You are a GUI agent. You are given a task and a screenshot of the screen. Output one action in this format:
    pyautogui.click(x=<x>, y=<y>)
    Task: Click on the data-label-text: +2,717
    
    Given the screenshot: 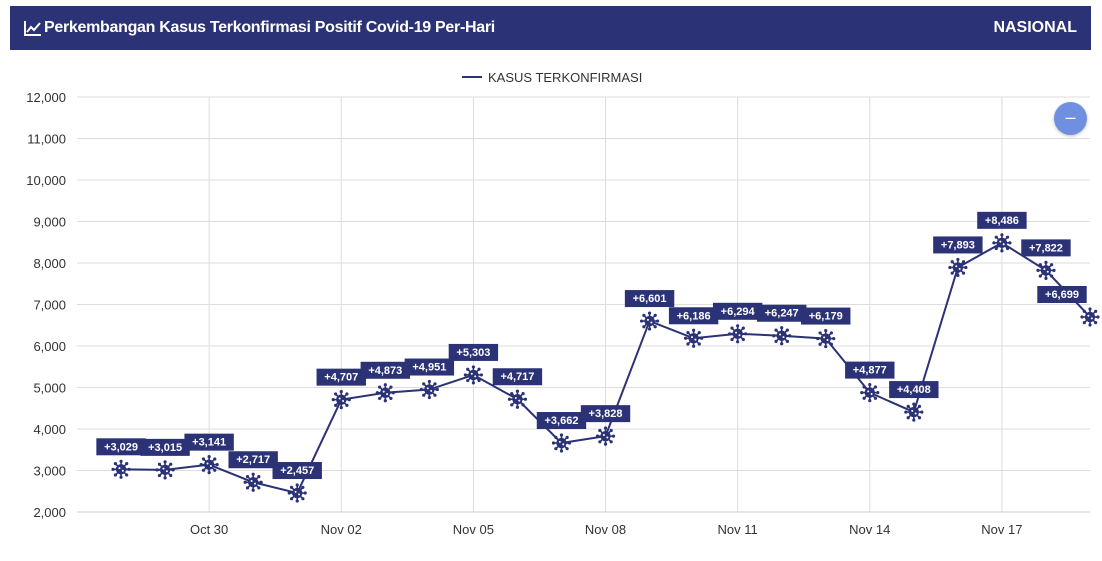 What is the action you would take?
    pyautogui.click(x=253, y=460)
    